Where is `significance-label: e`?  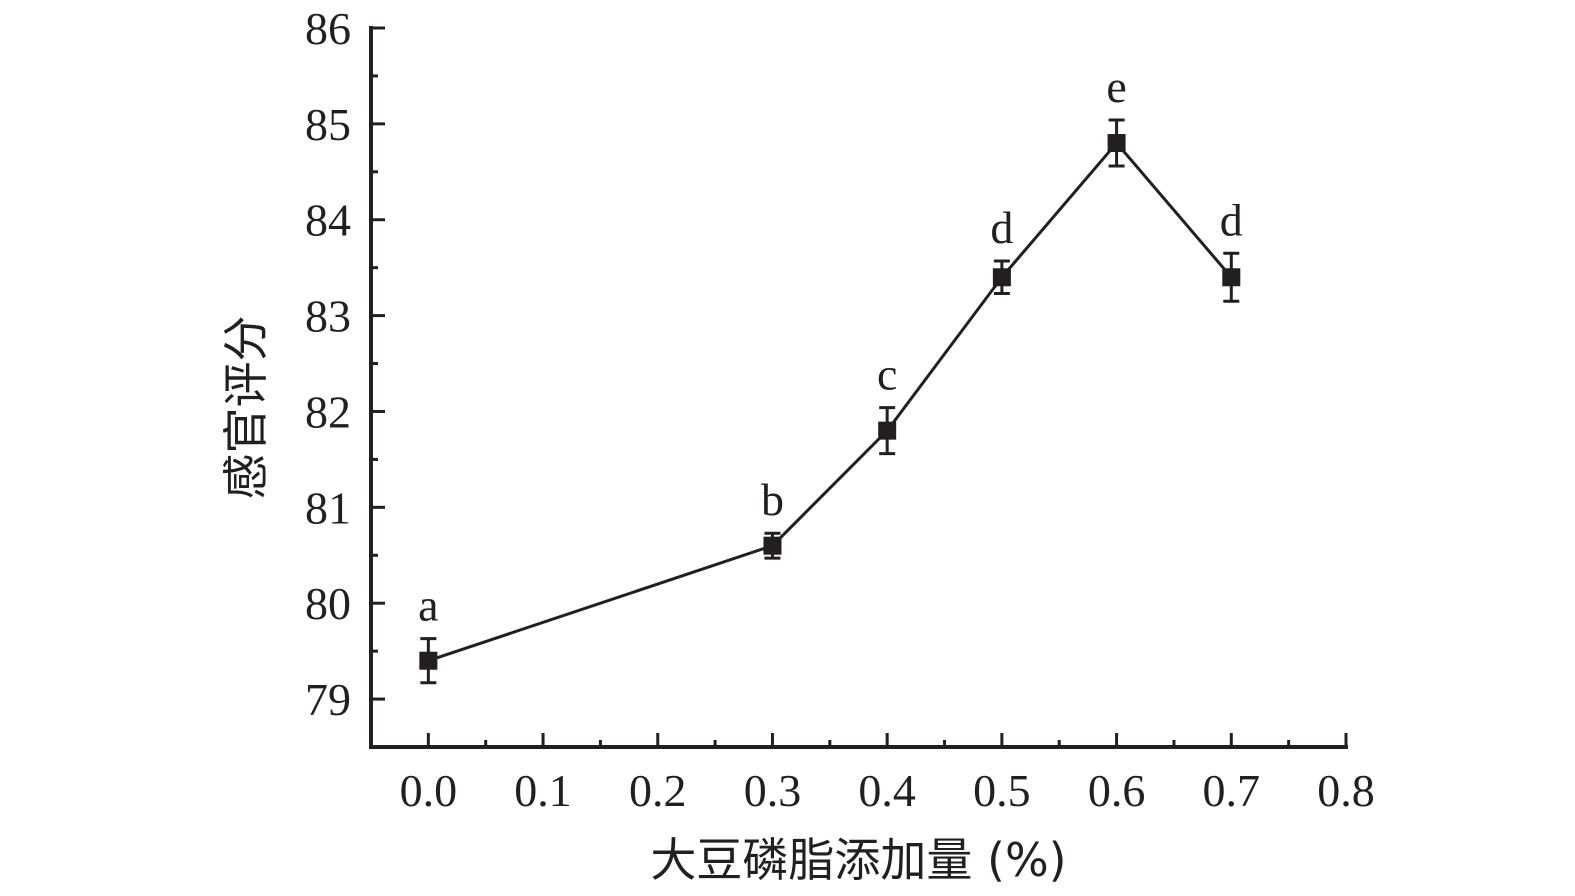 significance-label: e is located at coordinates (1116, 86).